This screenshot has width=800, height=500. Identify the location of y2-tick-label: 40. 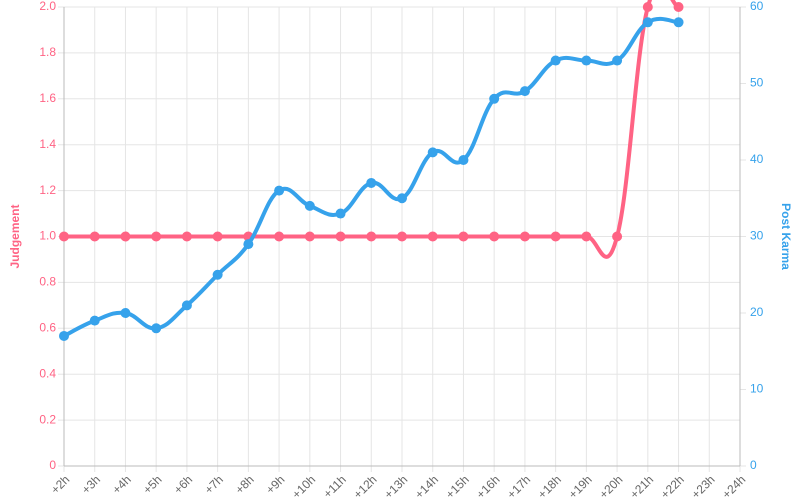
(757, 159).